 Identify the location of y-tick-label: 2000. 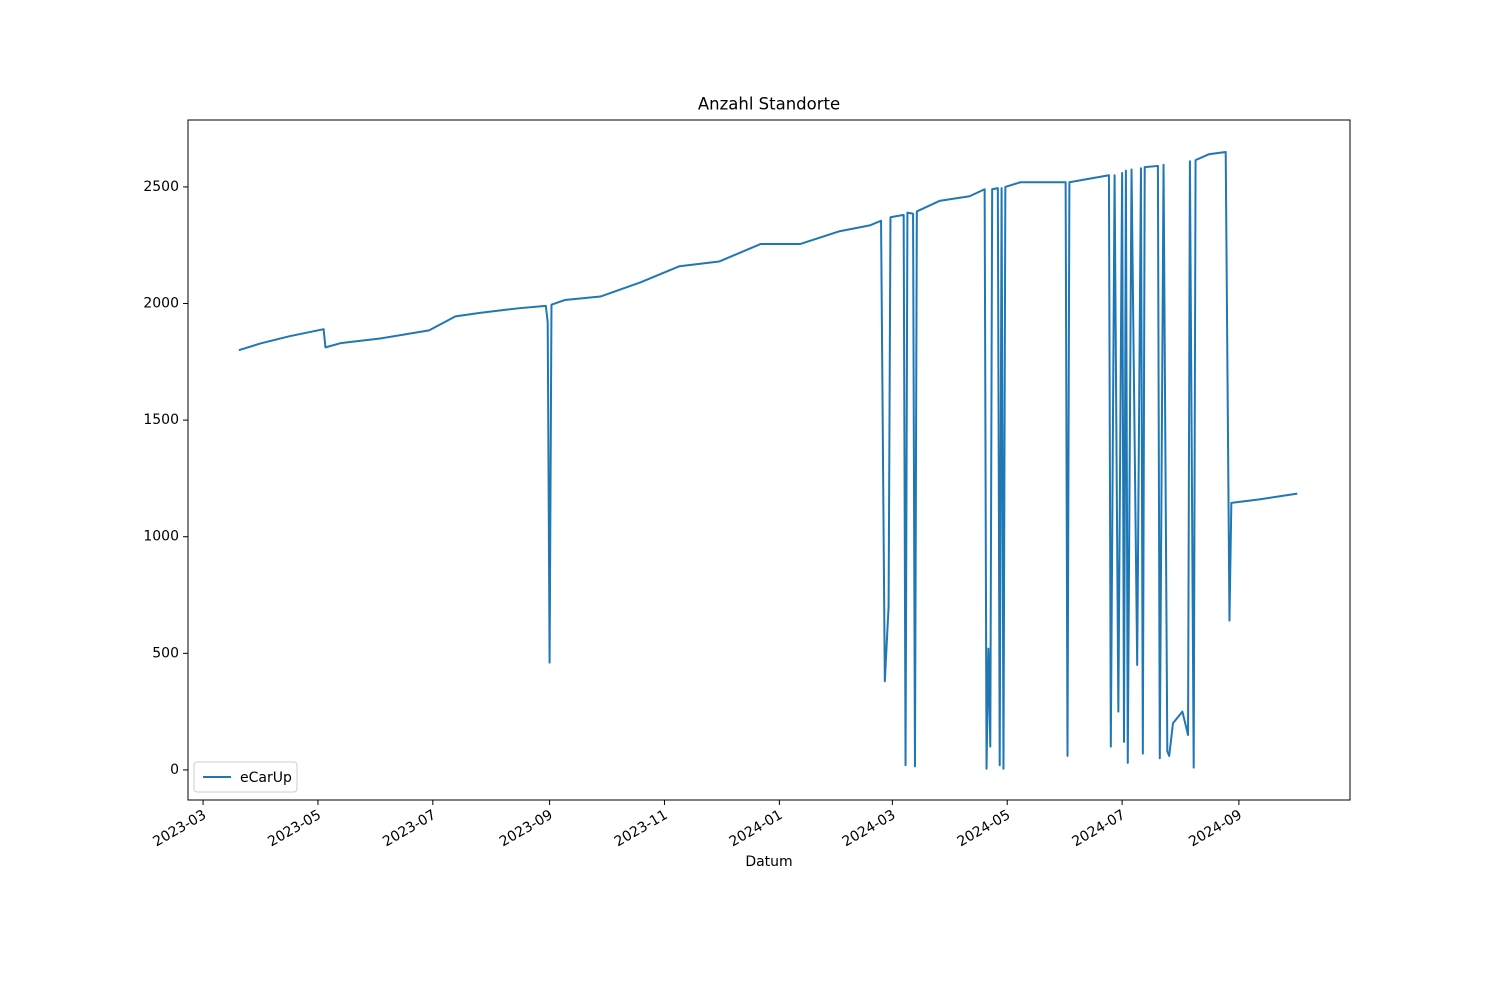
(161, 304).